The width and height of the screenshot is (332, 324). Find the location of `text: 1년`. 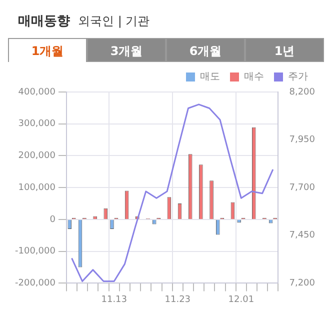

text: 1년 is located at coordinates (284, 50).